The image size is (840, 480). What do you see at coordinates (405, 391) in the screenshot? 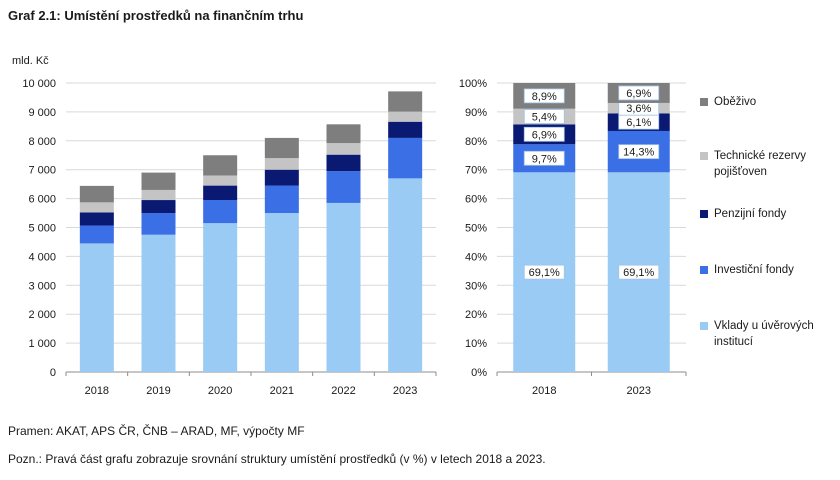
I see `left-x-tick-label: 2023` at bounding box center [405, 391].